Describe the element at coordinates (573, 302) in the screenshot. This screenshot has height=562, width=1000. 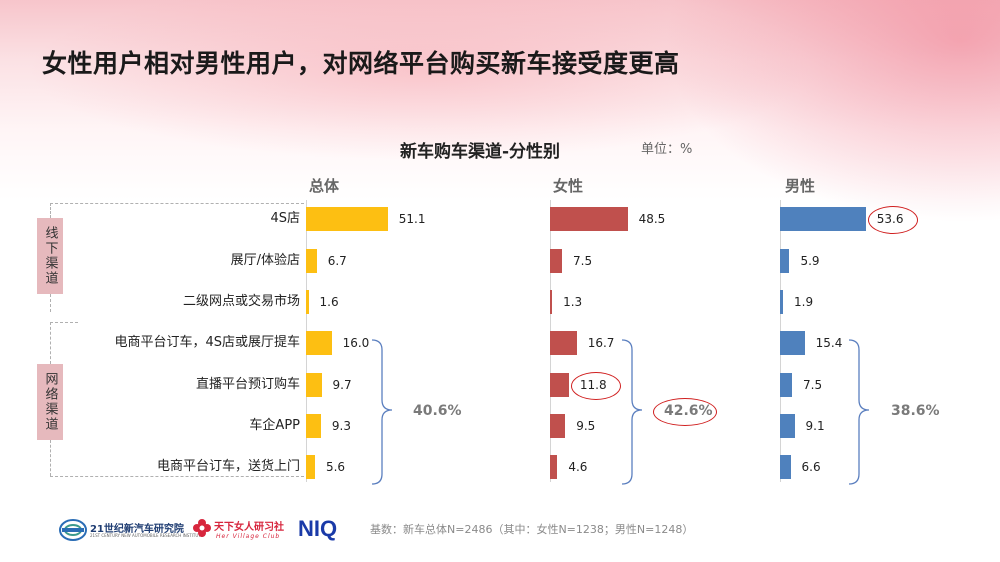
I see `value-label-female-secondary-outlet: 1.3` at that location.